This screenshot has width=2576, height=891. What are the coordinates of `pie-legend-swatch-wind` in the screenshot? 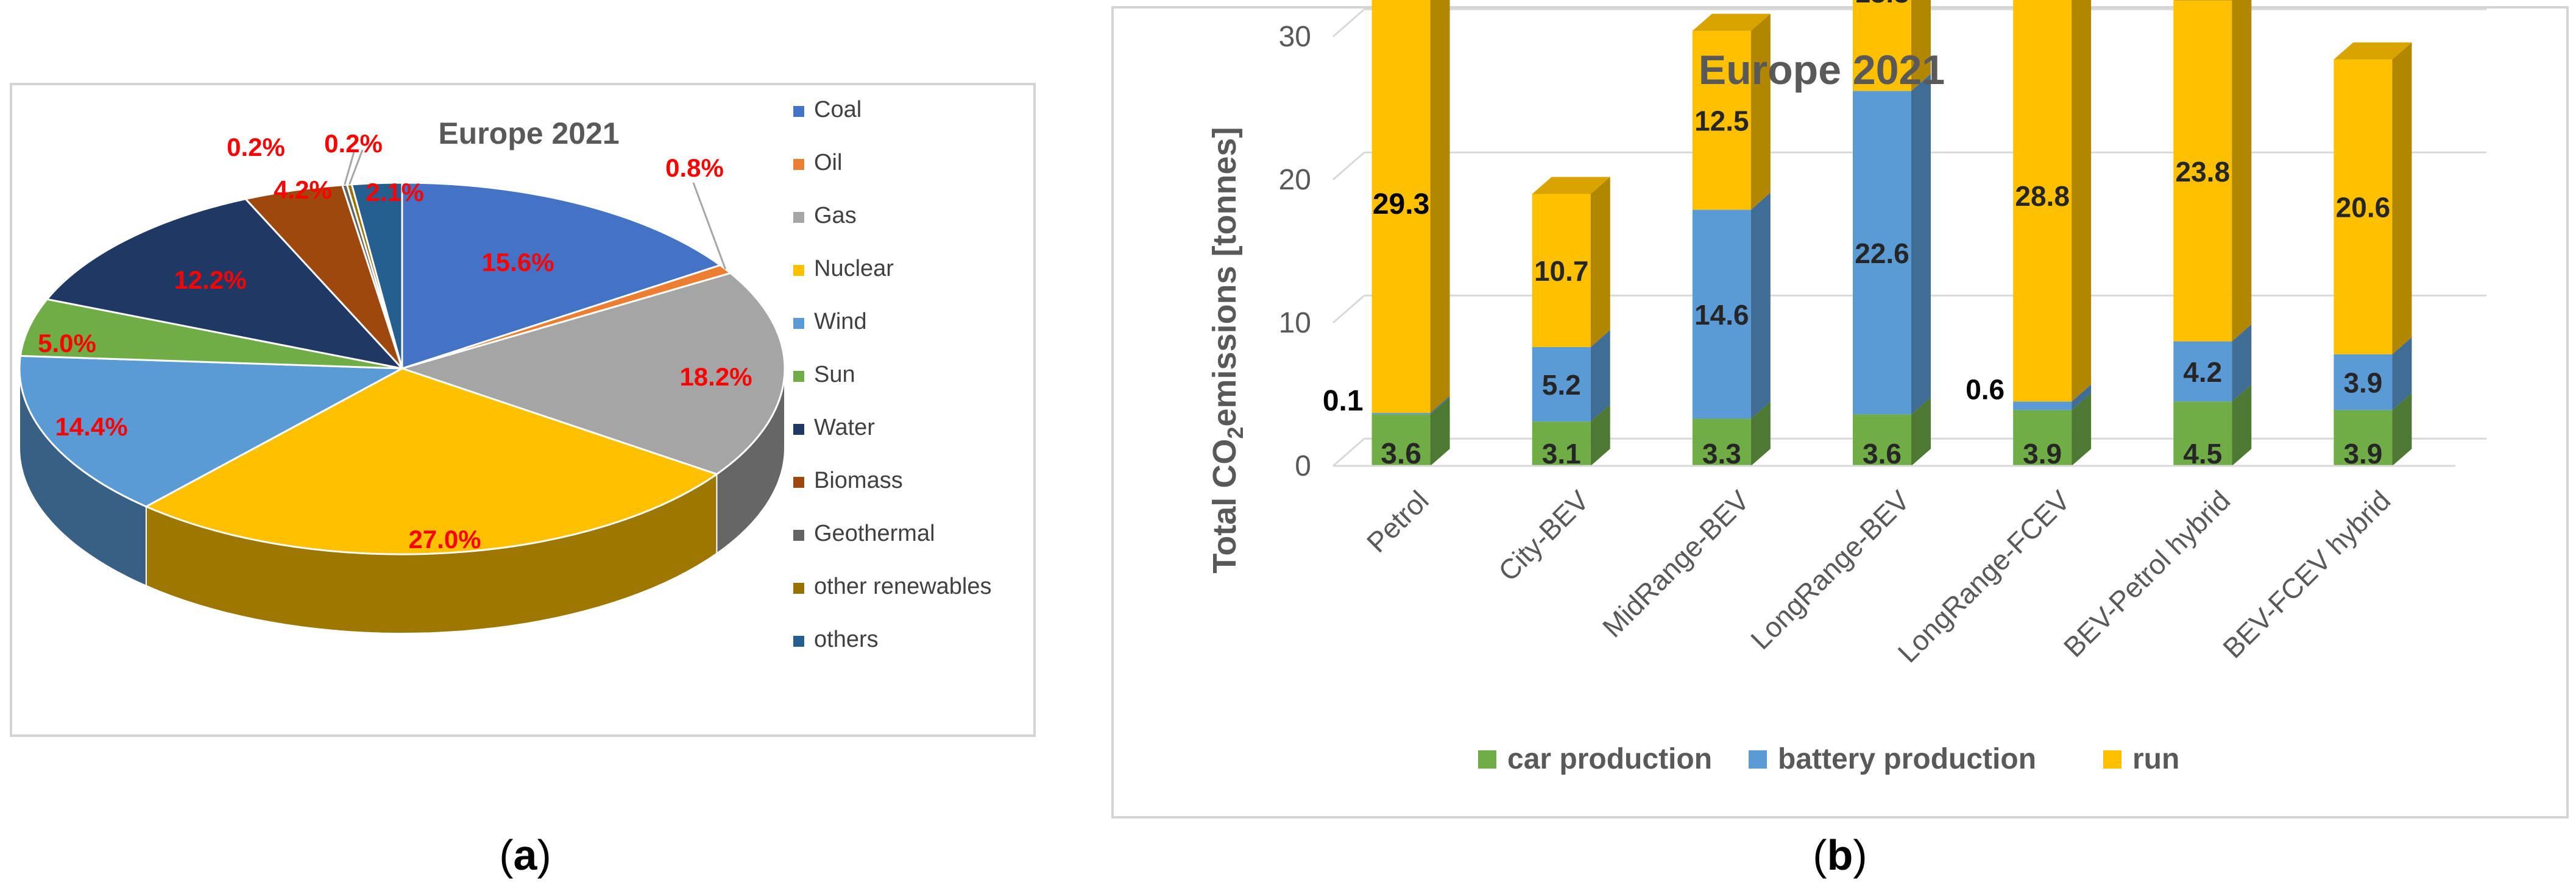 It's located at (798, 323).